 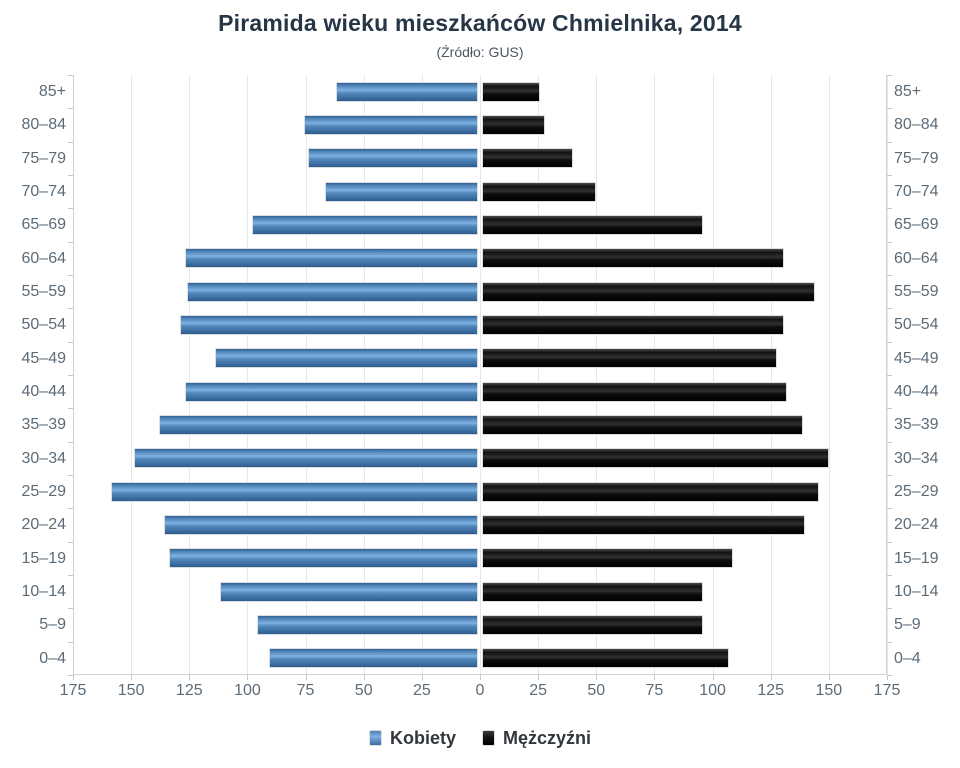 What do you see at coordinates (511, 92) in the screenshot?
I see `bar-mezczyzni-85-` at bounding box center [511, 92].